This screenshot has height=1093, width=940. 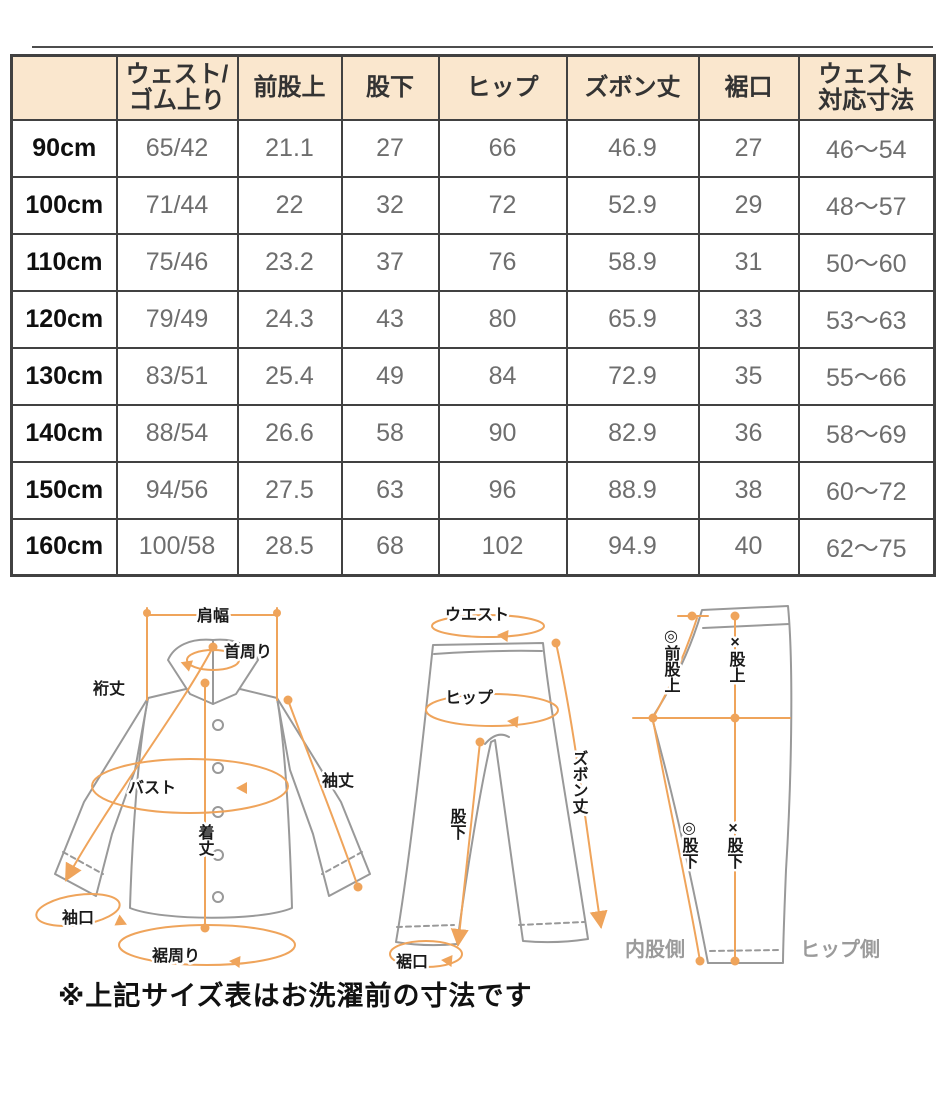 What do you see at coordinates (632, 87) in the screenshot?
I see `column-header-pants-length: ズボン丈` at bounding box center [632, 87].